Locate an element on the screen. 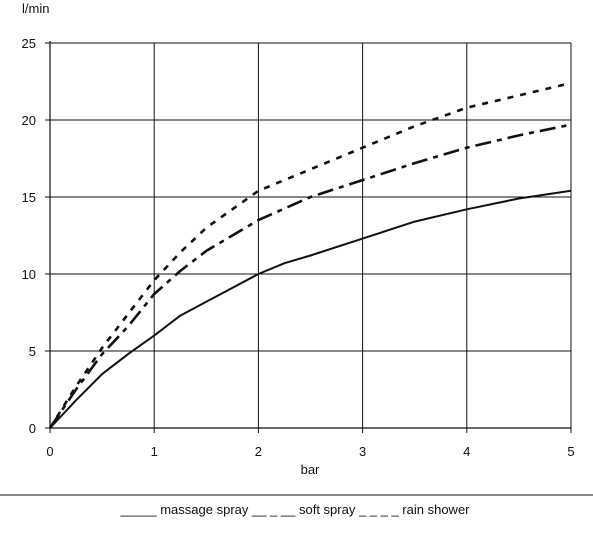  x-tick-label-4: 4 is located at coordinates (466, 451).